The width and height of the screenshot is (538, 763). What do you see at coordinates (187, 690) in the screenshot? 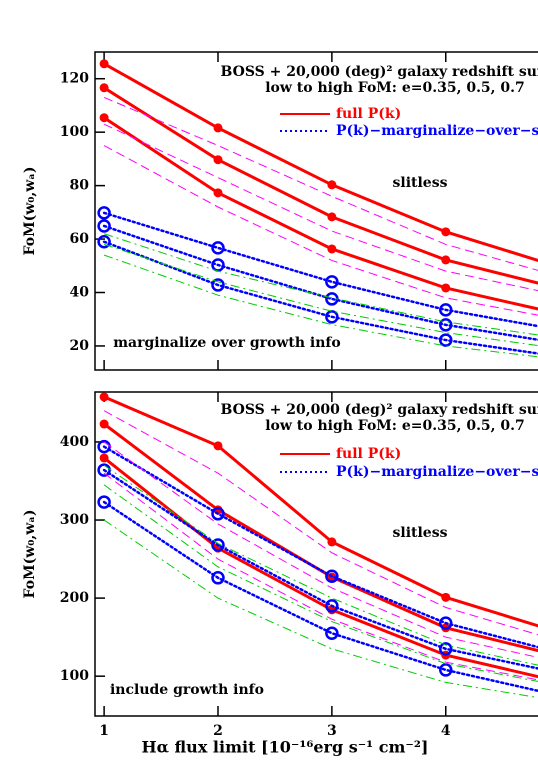
I see `annotation: include growth info` at bounding box center [187, 690].